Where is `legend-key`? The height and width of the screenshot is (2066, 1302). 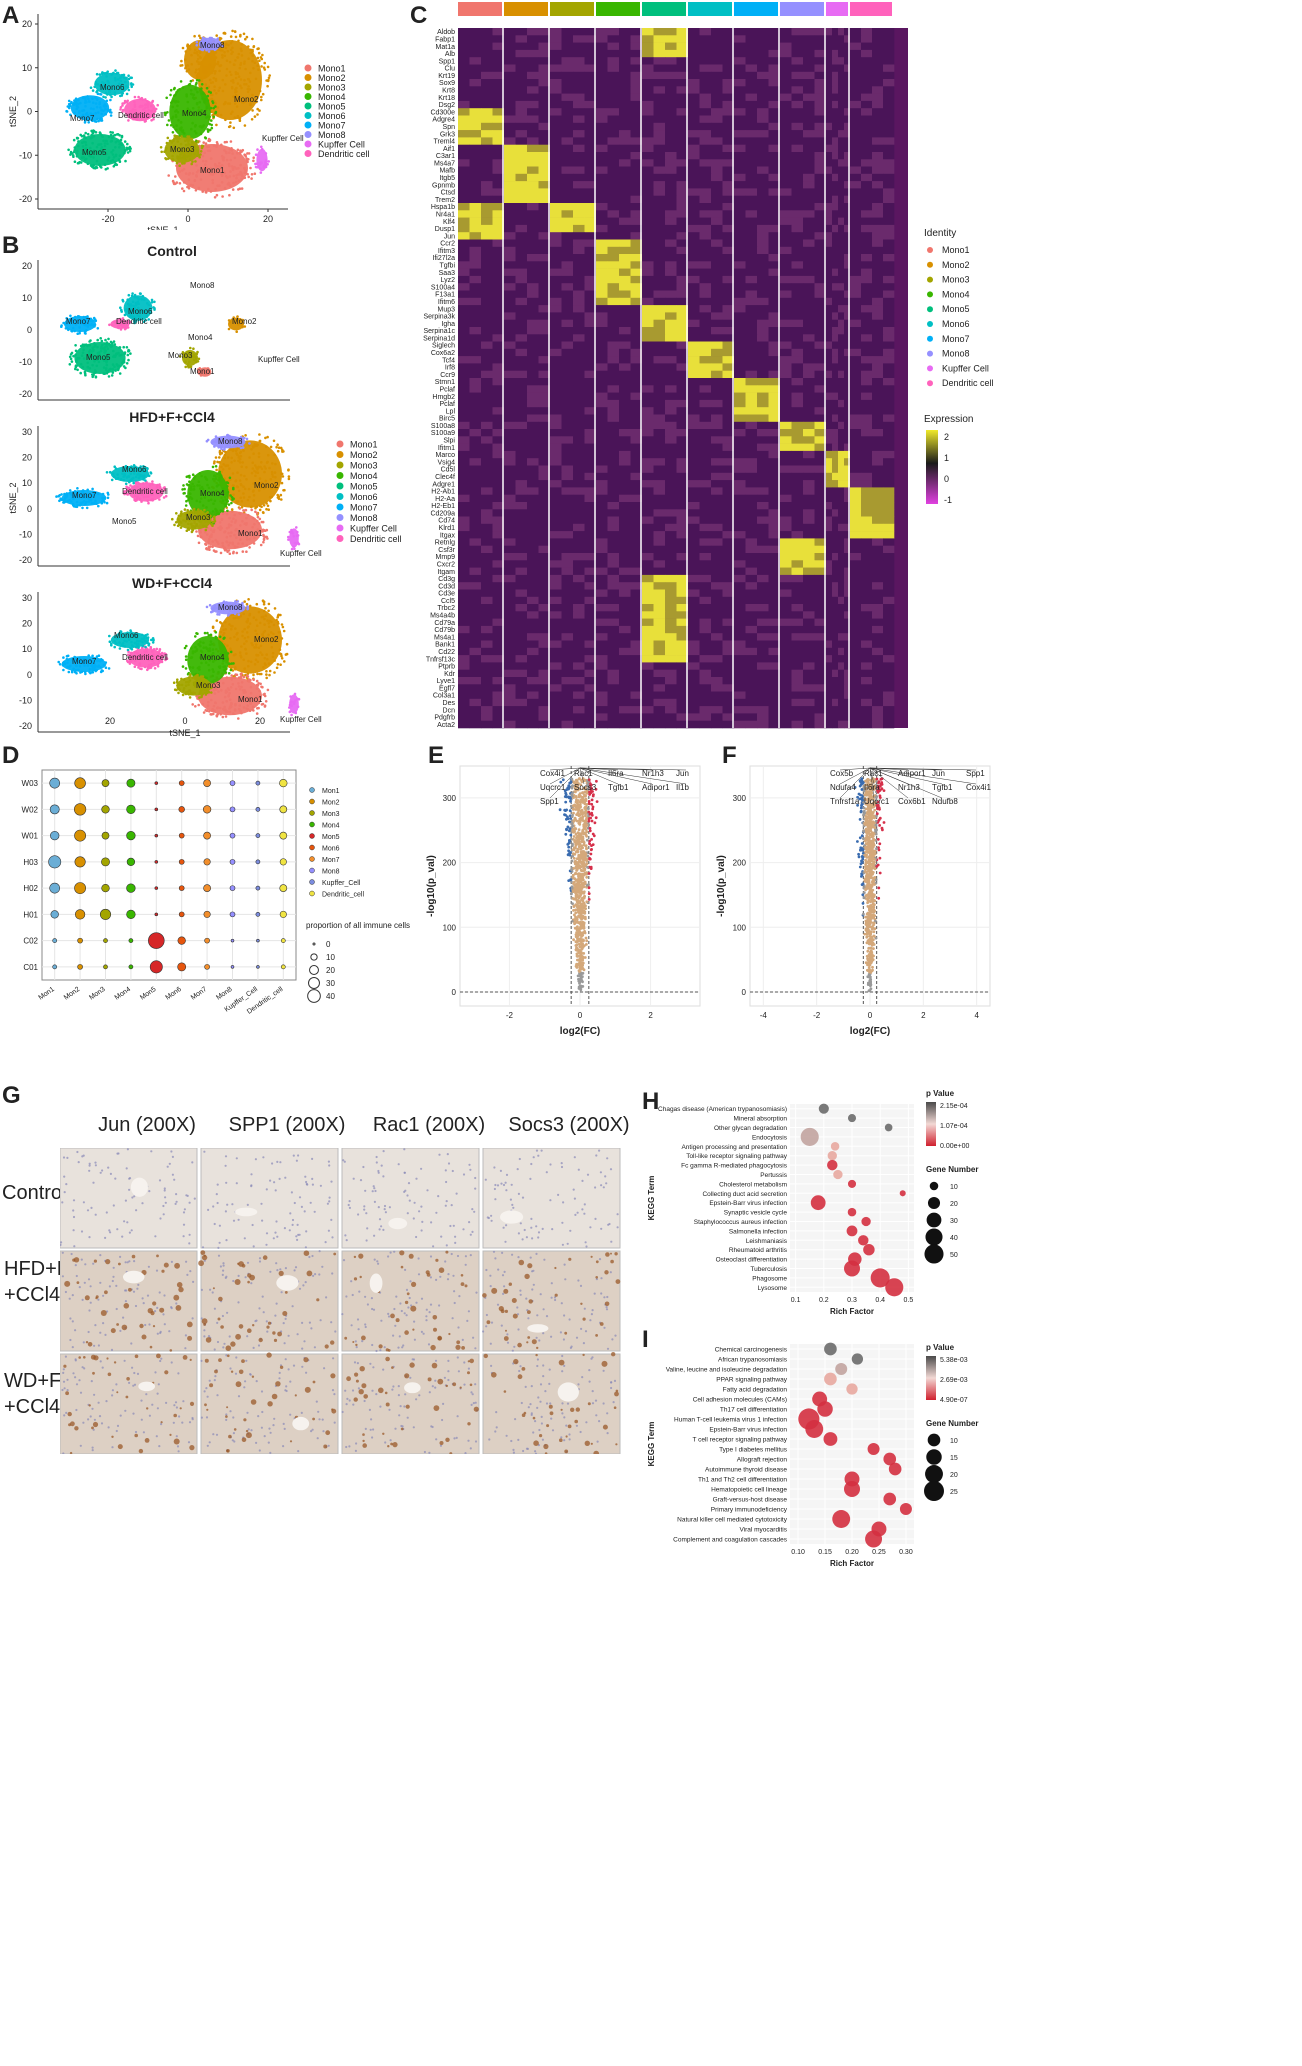
legend-key is located at coordinates (308, 77).